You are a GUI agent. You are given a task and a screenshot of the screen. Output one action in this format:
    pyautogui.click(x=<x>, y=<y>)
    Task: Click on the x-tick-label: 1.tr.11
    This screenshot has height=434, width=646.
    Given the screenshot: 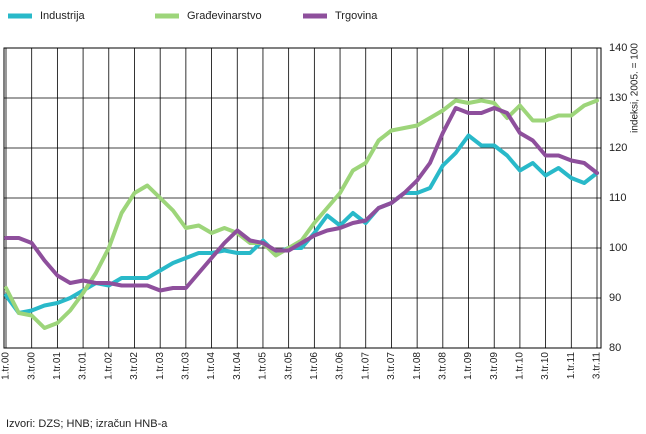 What is the action you would take?
    pyautogui.click(x=571, y=365)
    